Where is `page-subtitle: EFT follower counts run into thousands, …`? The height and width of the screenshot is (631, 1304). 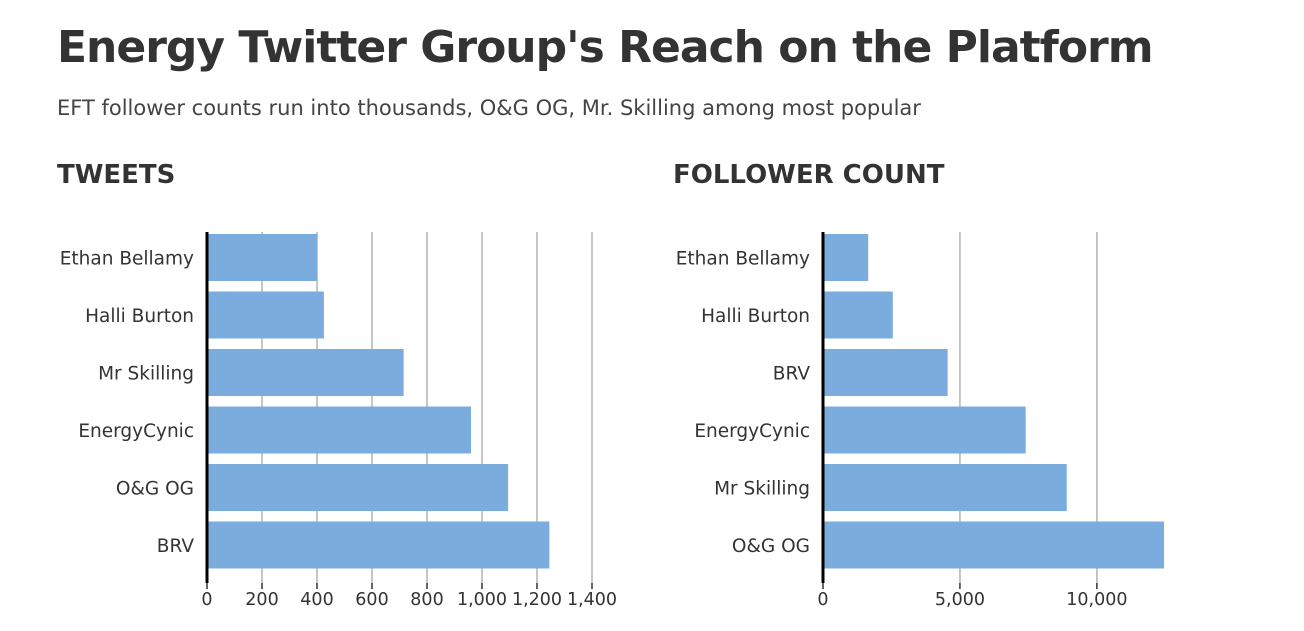 page-subtitle: EFT follower counts run into thousands, … is located at coordinates (489, 108).